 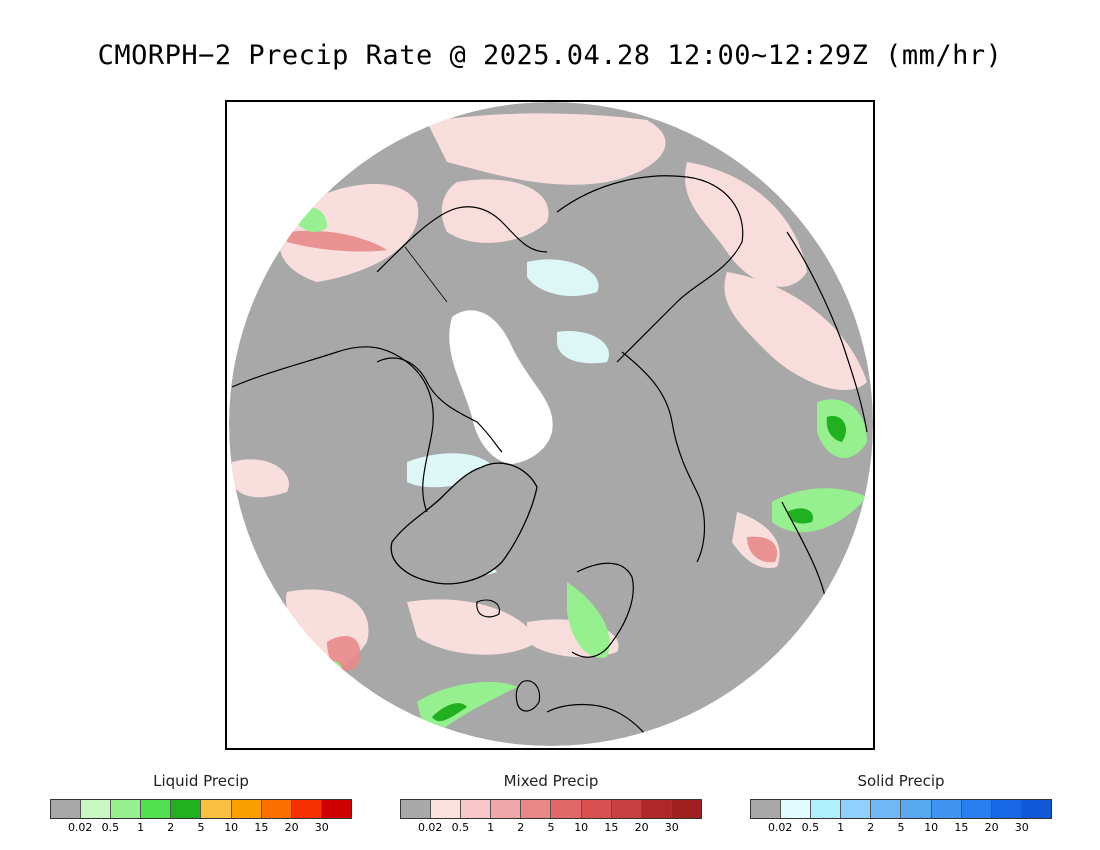 I want to click on greenland-landmass, so click(x=464, y=523).